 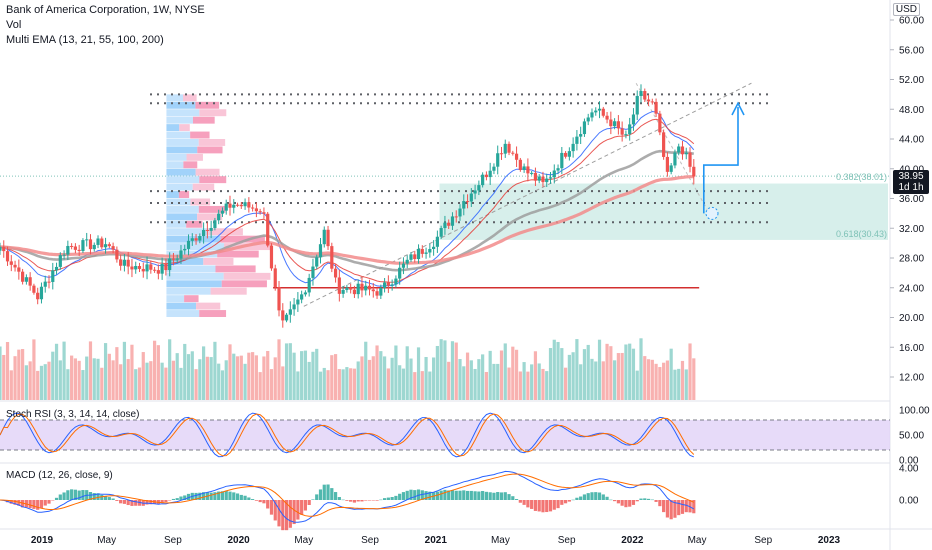 I want to click on price-tick-label: 52.00, so click(x=911, y=80).